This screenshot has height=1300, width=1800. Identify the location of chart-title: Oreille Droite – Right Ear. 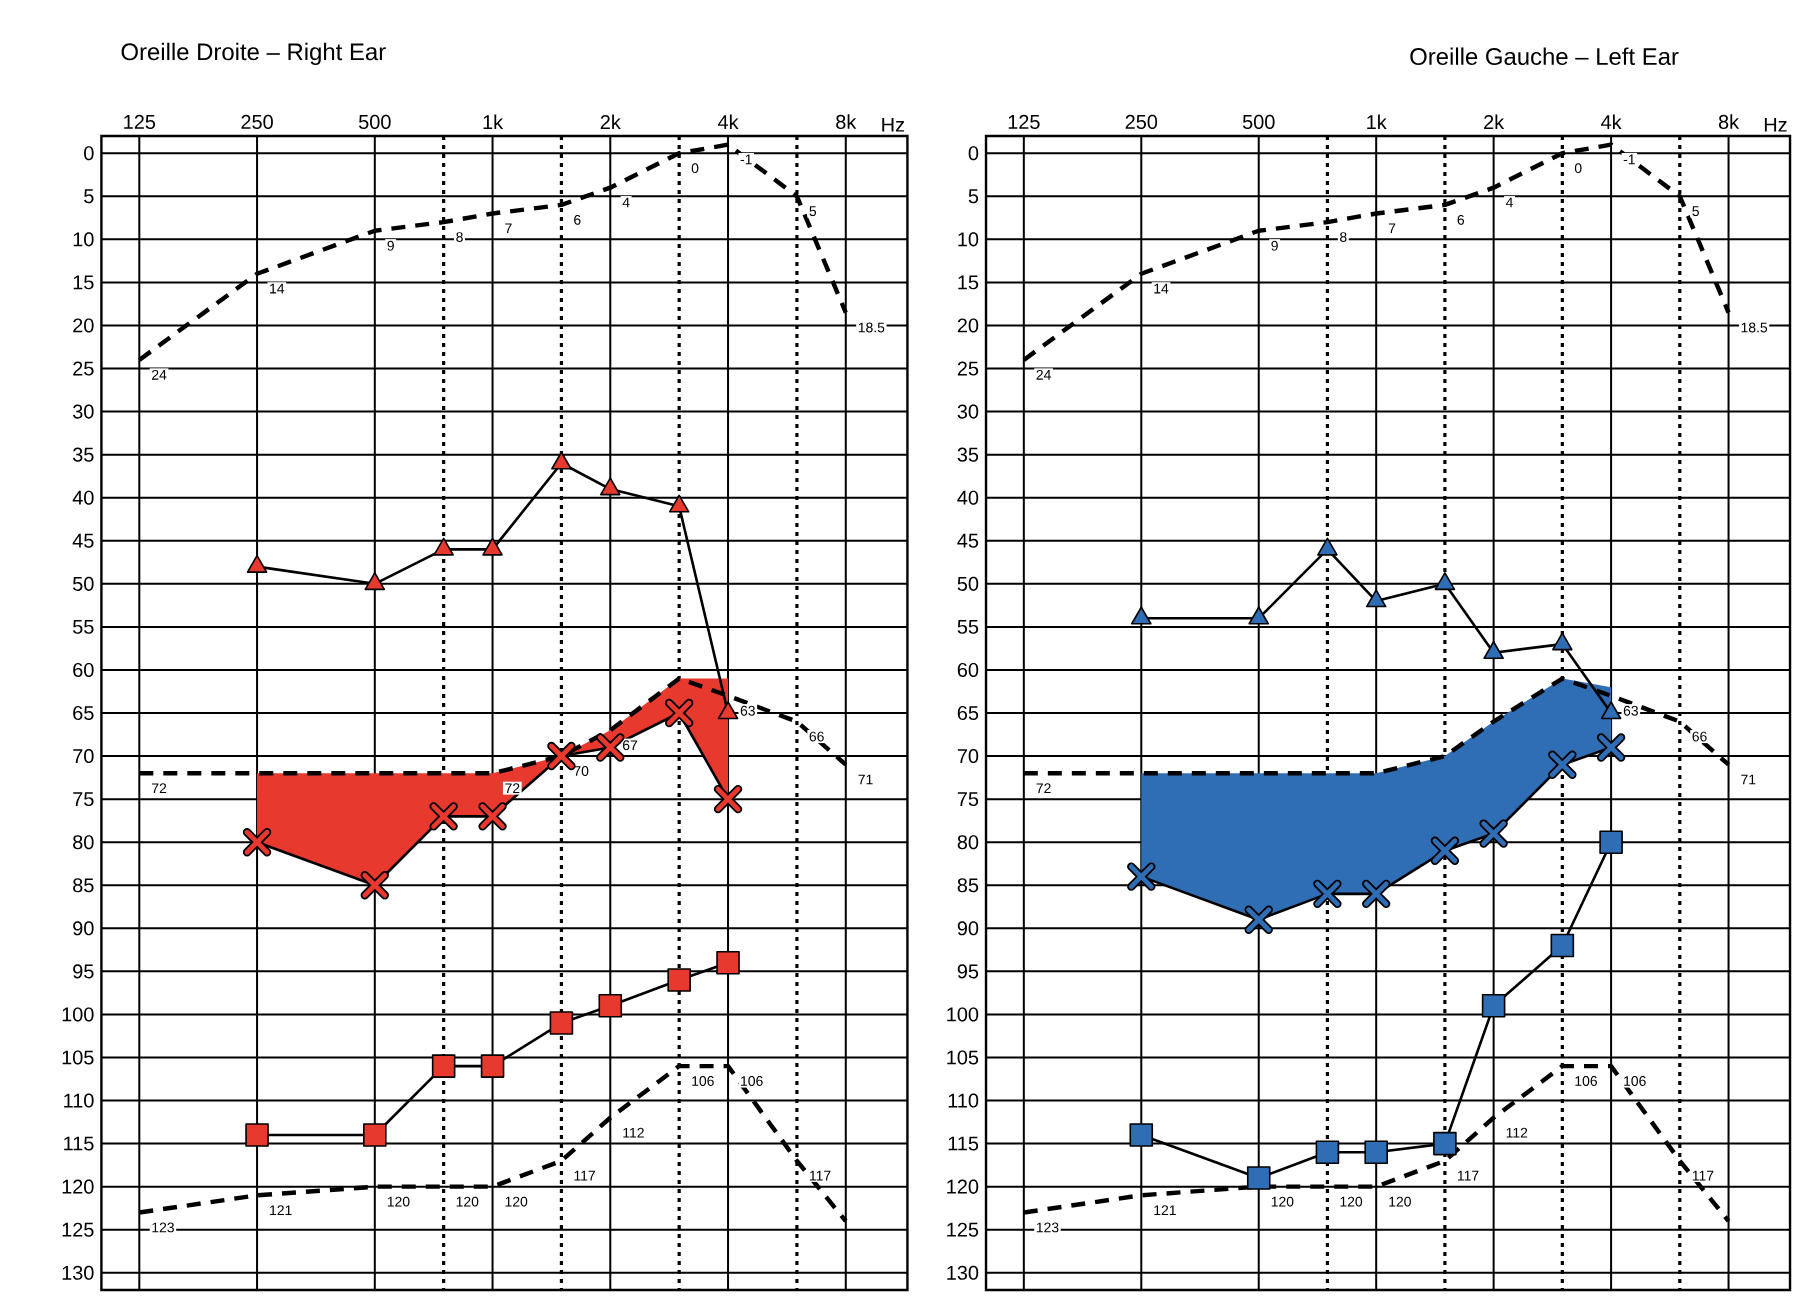
(253, 54).